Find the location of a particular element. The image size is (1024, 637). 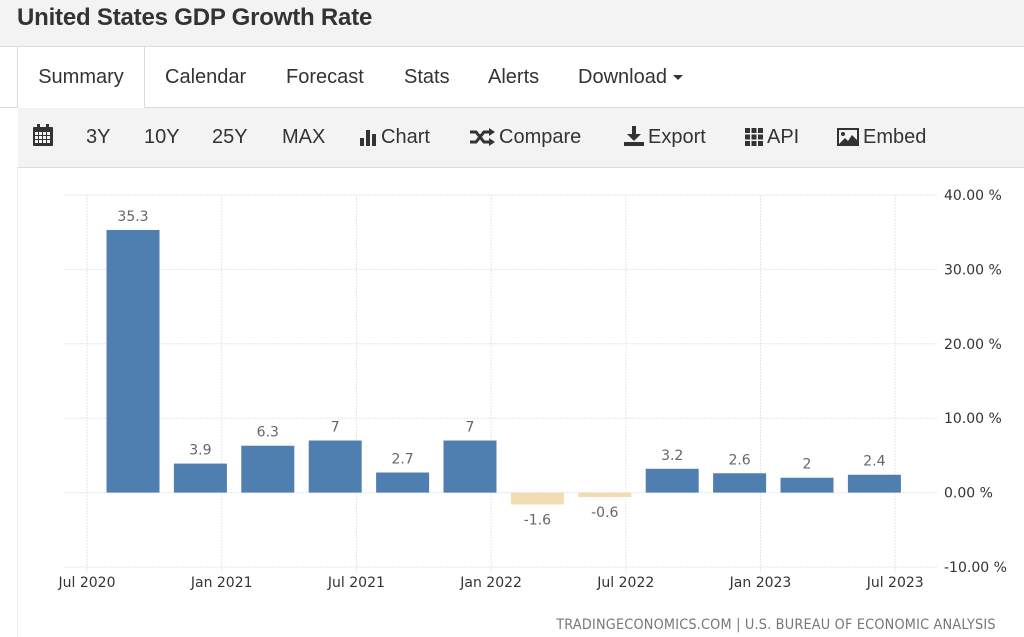

page-title: United States GDP Growth Rate is located at coordinates (195, 17).